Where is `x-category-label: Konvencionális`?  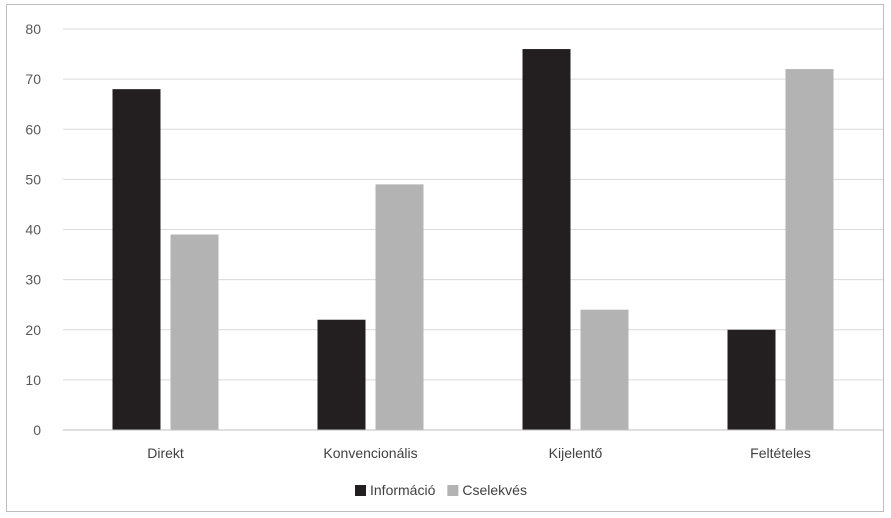
x-category-label: Konvencionális is located at coordinates (370, 453).